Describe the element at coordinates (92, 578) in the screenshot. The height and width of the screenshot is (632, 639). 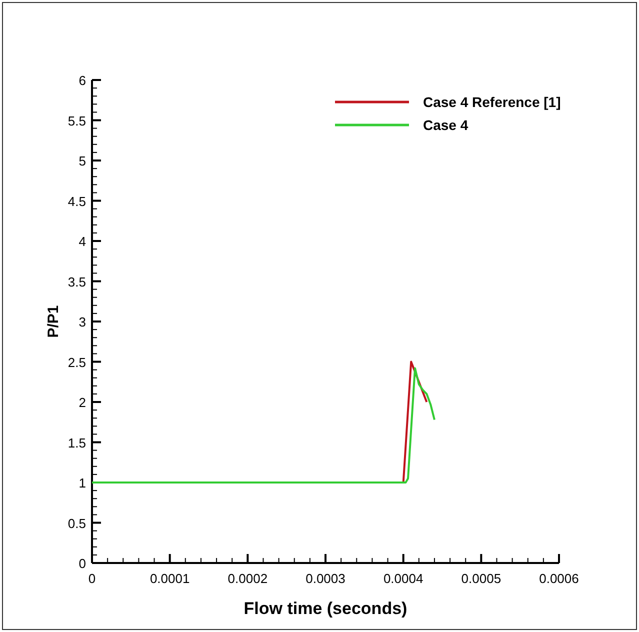
I see `x-tick-label: 0` at that location.